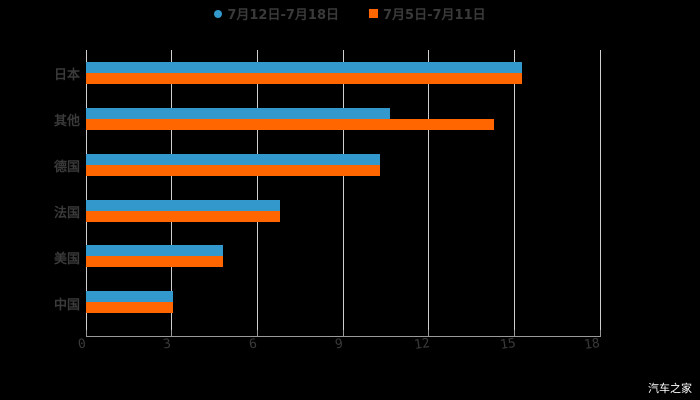 The width and height of the screenshot is (700, 400). I want to click on category-label: 美国, so click(66, 259).